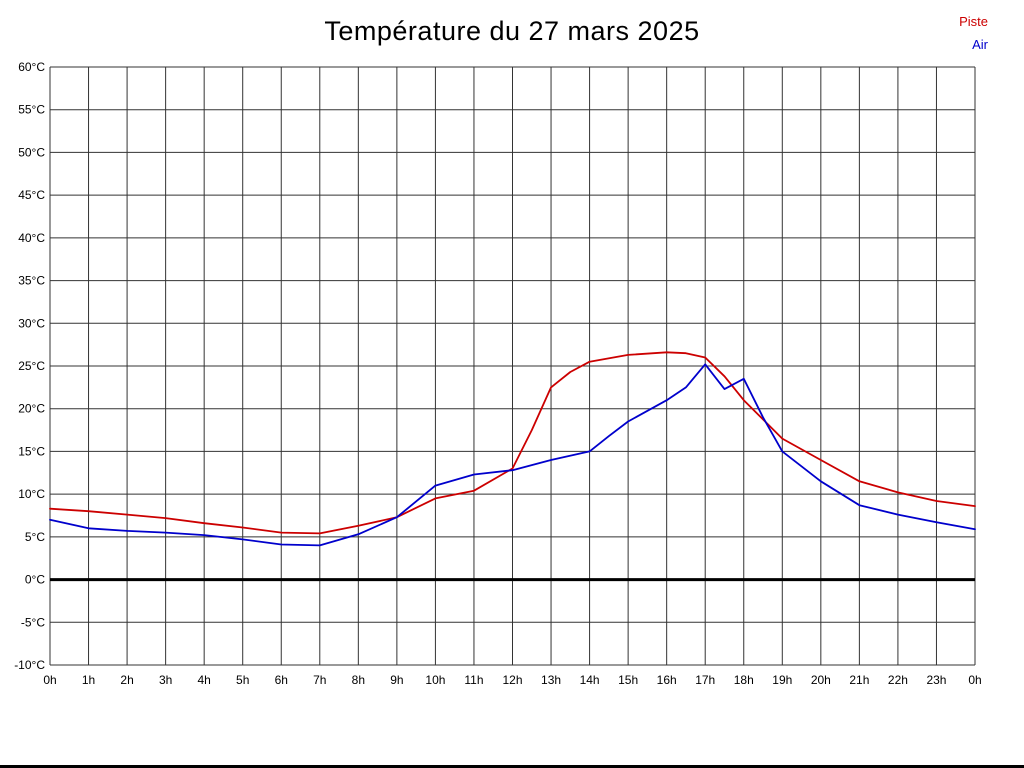 Image resolution: width=1024 pixels, height=768 pixels. Describe the element at coordinates (590, 680) in the screenshot. I see `x-tick-label: 14h` at that location.